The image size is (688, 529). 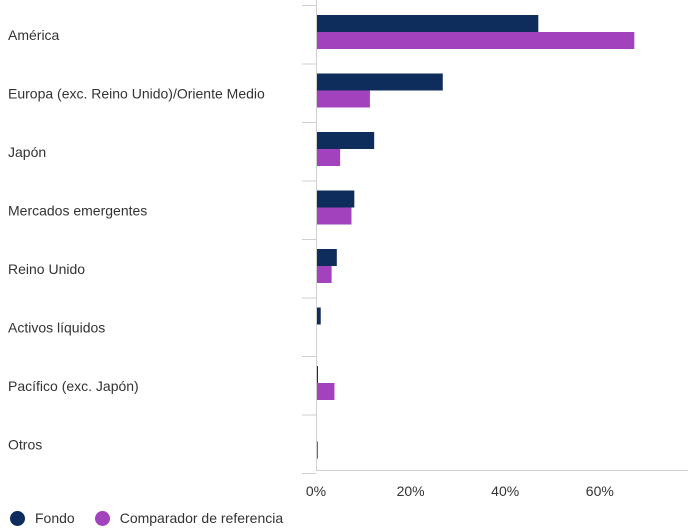 I want to click on bar-fondo-activos-liquidos, so click(x=318, y=316).